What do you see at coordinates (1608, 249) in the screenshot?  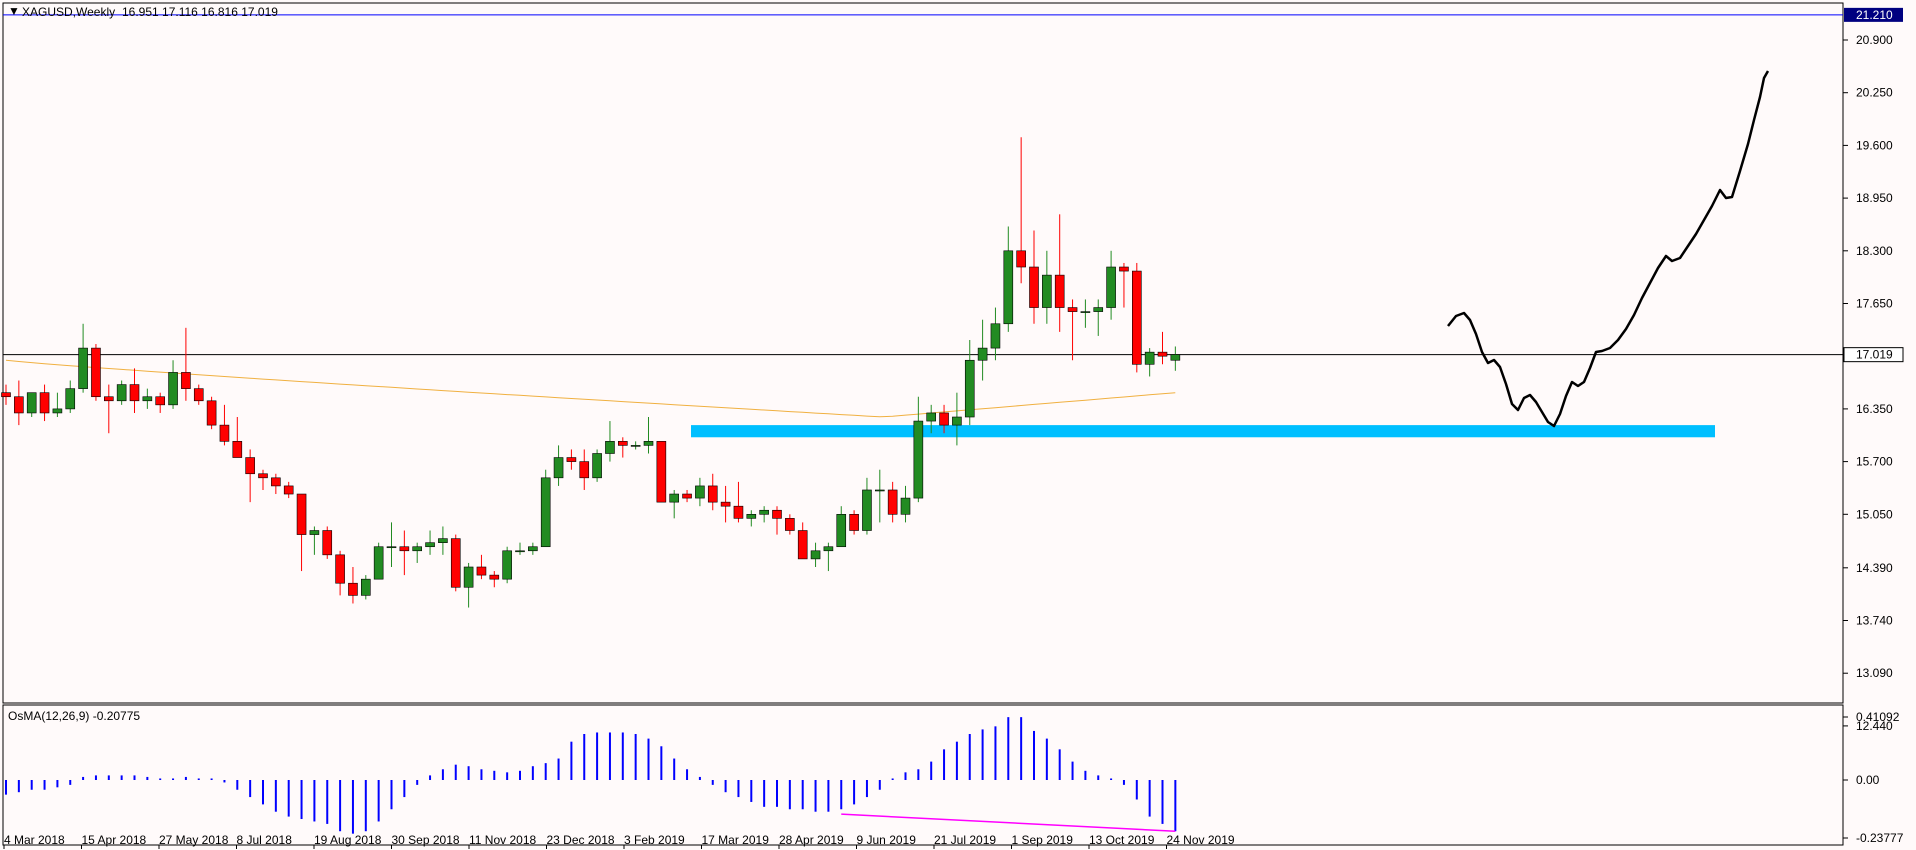 I see `projection-path` at bounding box center [1608, 249].